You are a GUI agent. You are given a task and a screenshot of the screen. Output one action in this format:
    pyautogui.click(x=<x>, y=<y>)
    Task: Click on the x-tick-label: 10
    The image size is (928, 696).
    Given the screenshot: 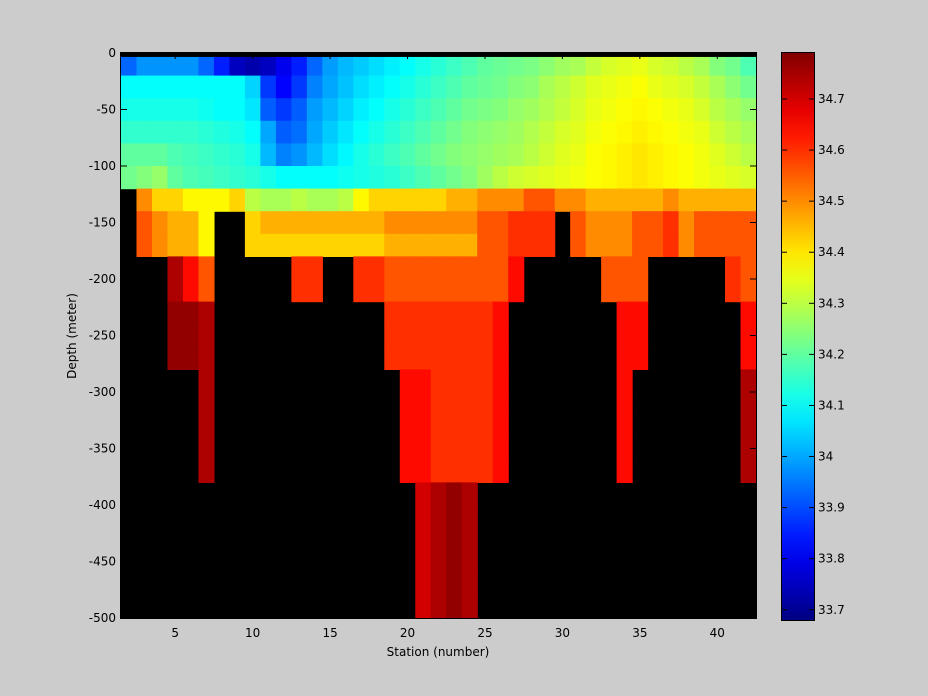 What is the action you would take?
    pyautogui.click(x=252, y=633)
    